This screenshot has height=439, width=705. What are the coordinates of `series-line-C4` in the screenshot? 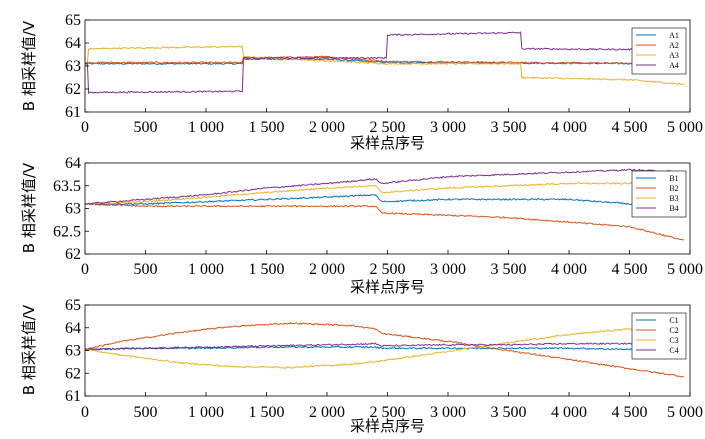 It's located at (384, 346).